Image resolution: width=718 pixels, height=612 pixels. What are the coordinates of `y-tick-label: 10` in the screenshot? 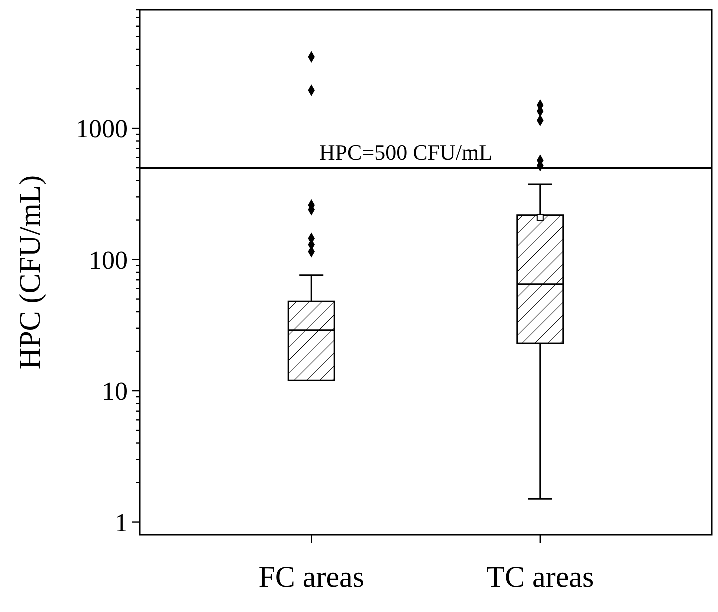 It's located at (115, 391).